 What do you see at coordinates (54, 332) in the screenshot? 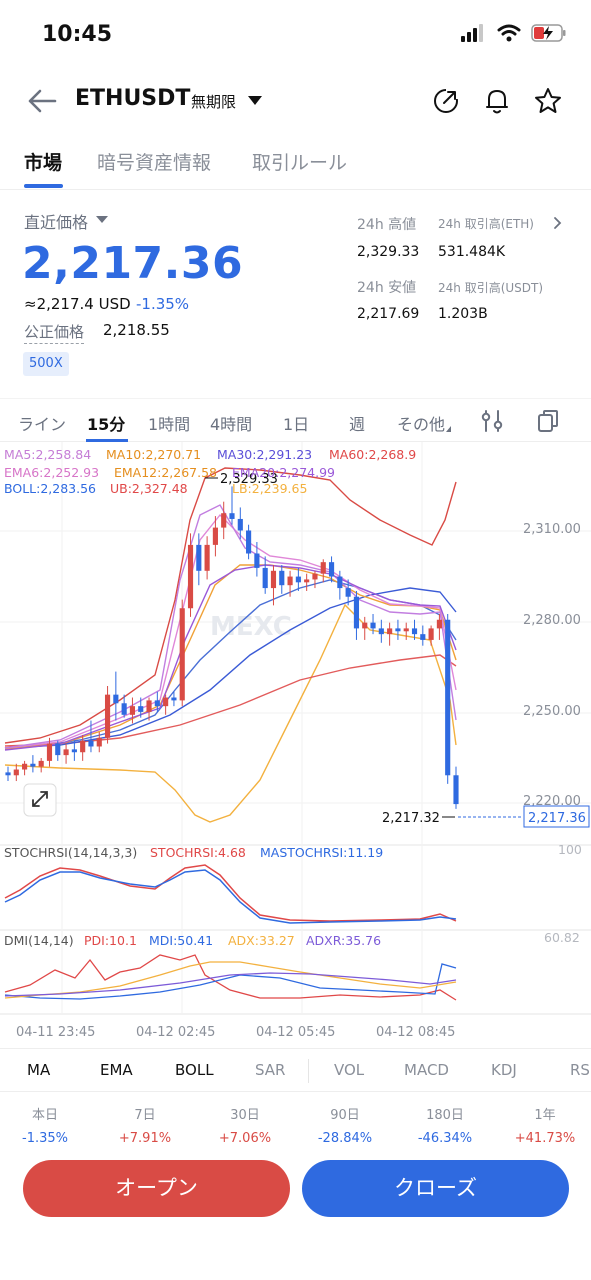
I see `fair-price-label: 公正価格` at bounding box center [54, 332].